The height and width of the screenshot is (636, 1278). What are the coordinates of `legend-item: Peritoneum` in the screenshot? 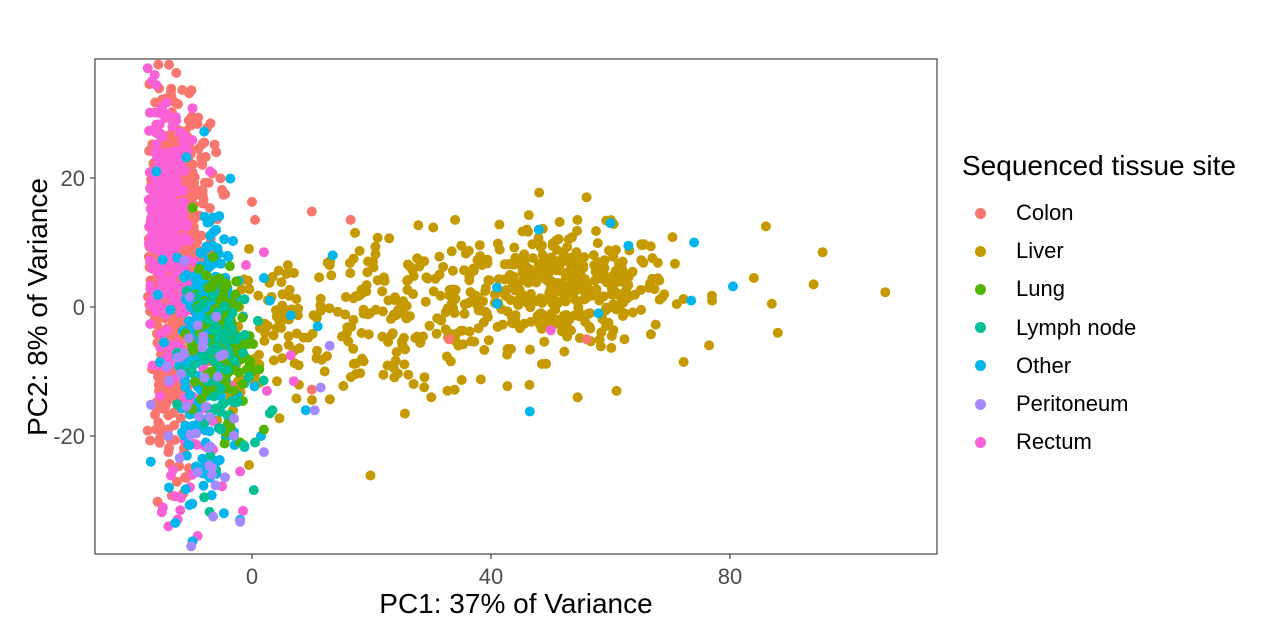 It's located at (1099, 404).